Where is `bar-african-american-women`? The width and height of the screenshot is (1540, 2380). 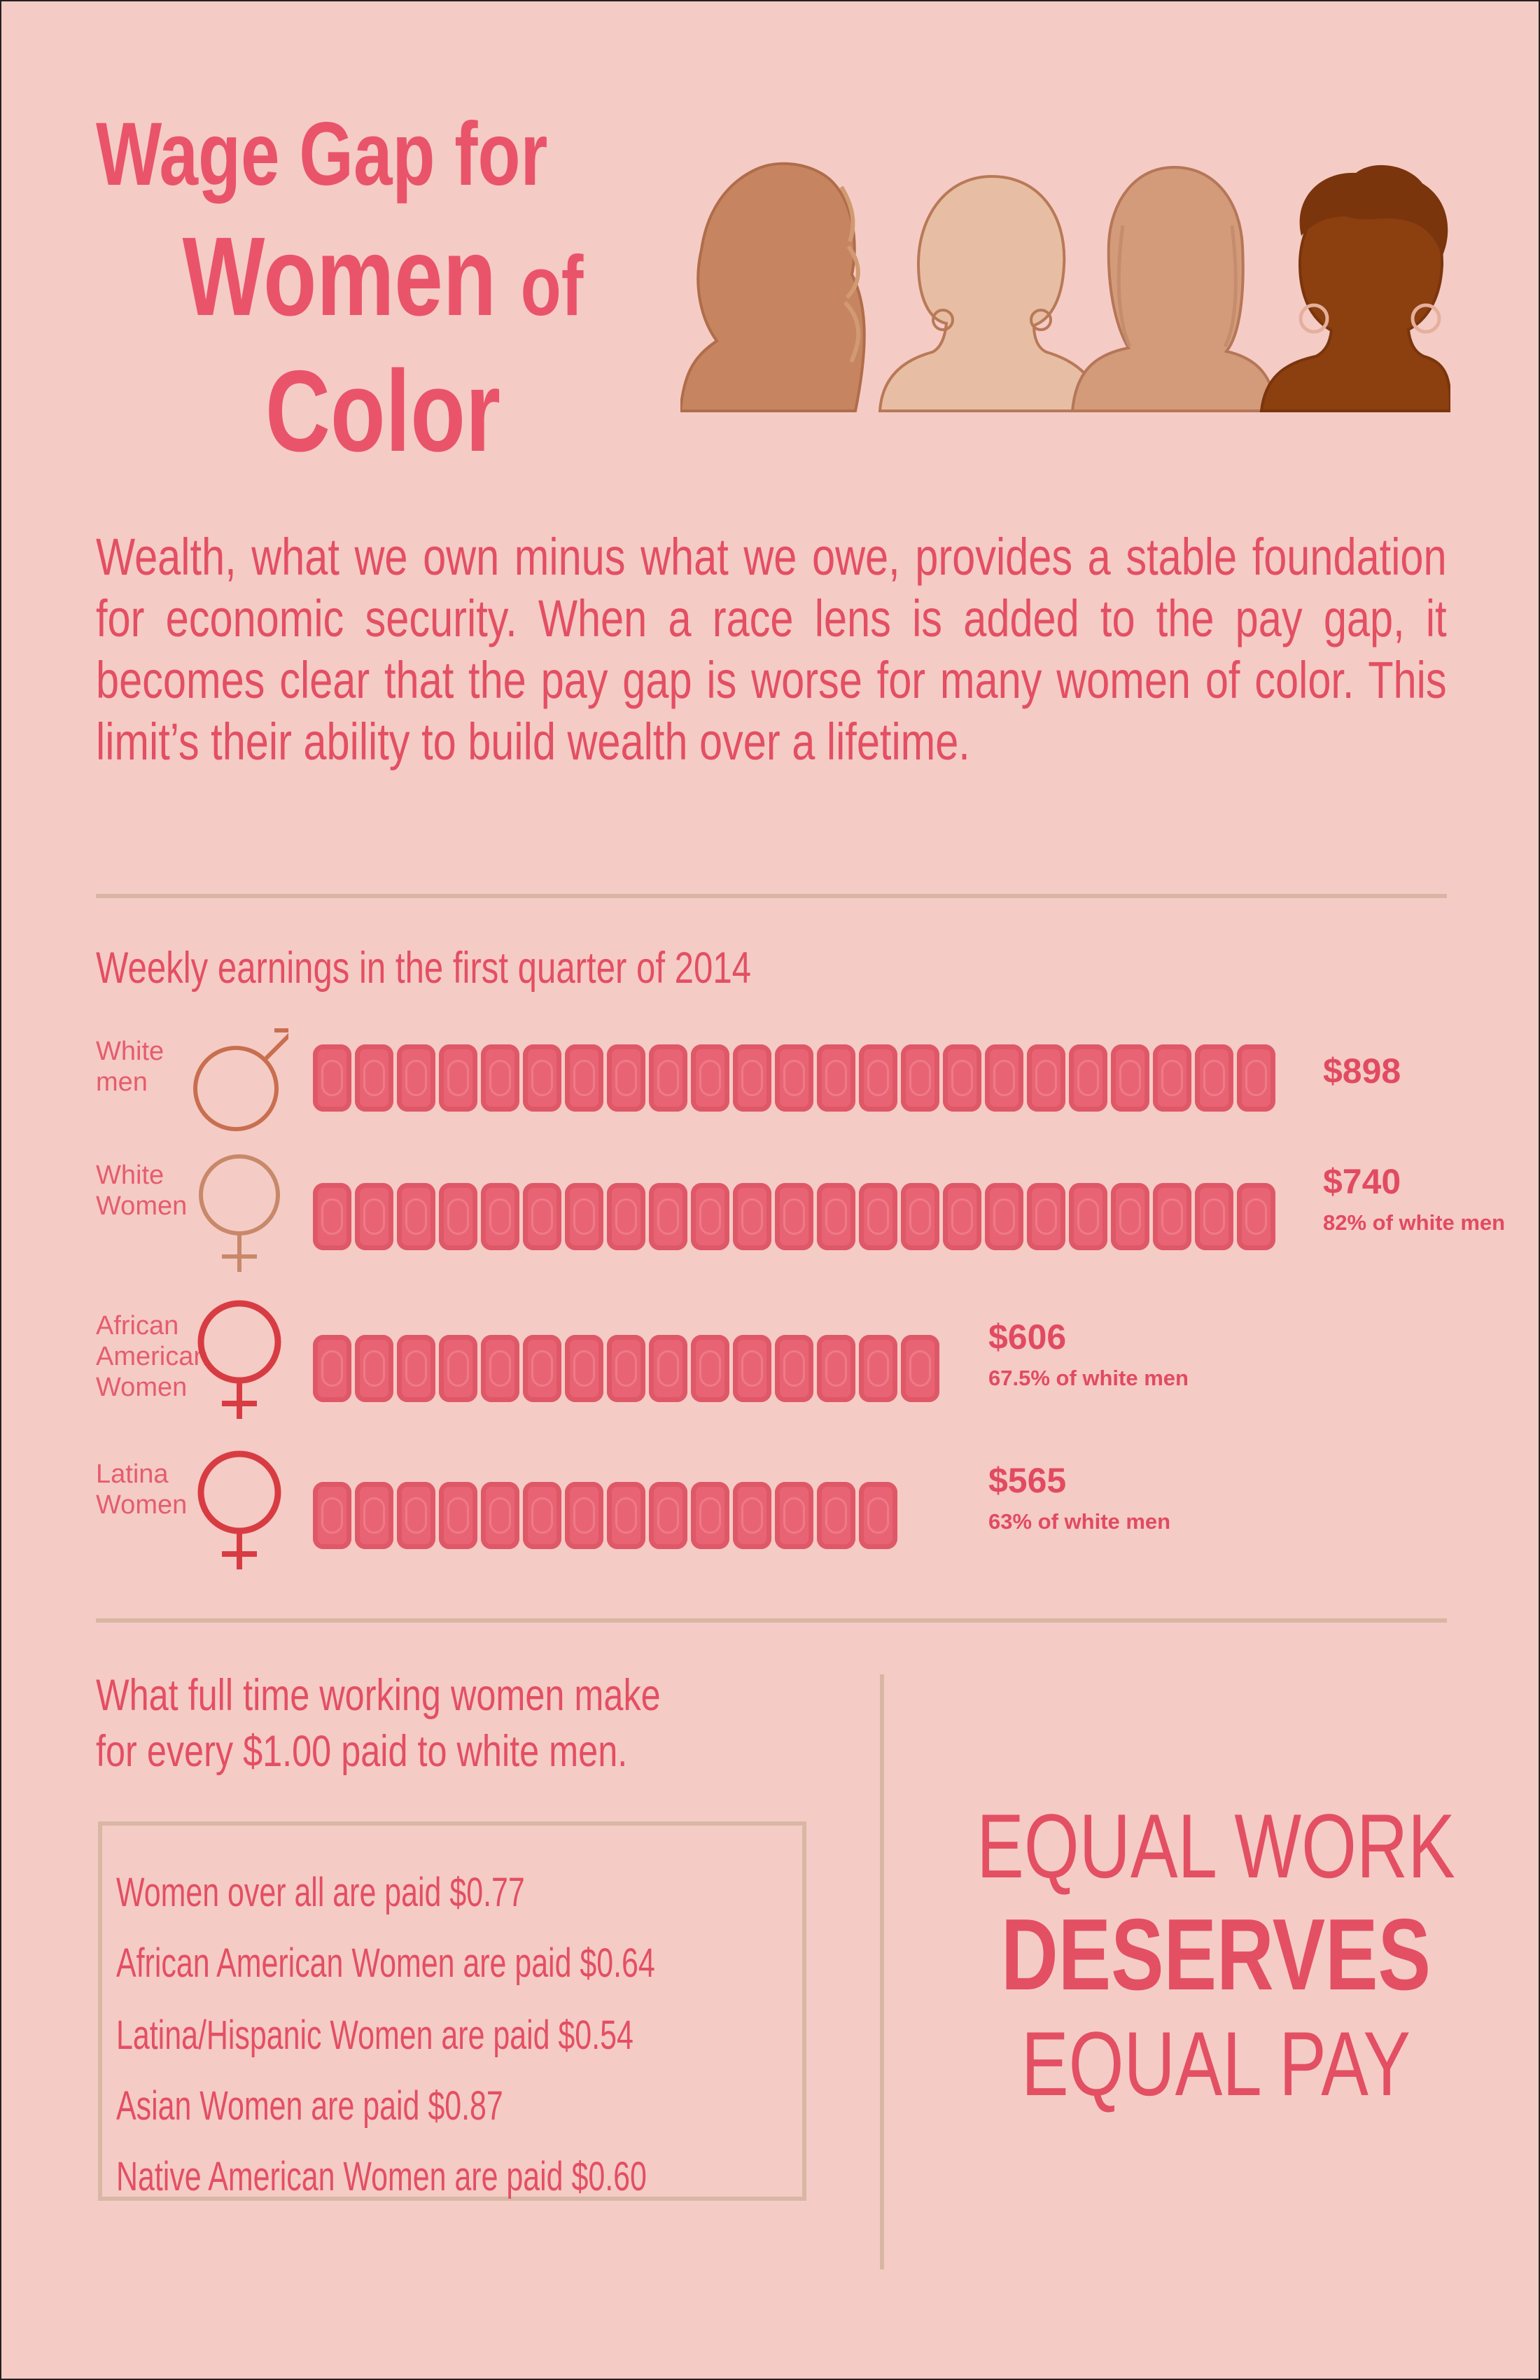 bar-african-american-women is located at coordinates (626, 1368).